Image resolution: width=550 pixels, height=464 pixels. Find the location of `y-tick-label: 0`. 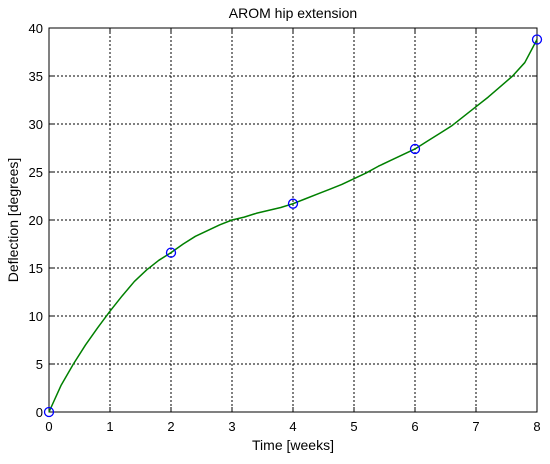

y-tick-label: 0 is located at coordinates (39, 412).